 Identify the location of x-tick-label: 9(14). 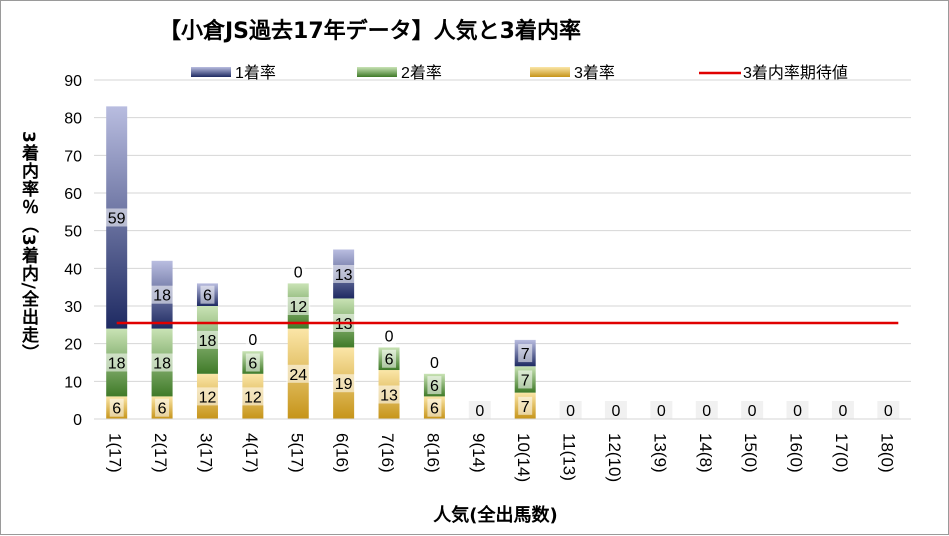
(478, 453).